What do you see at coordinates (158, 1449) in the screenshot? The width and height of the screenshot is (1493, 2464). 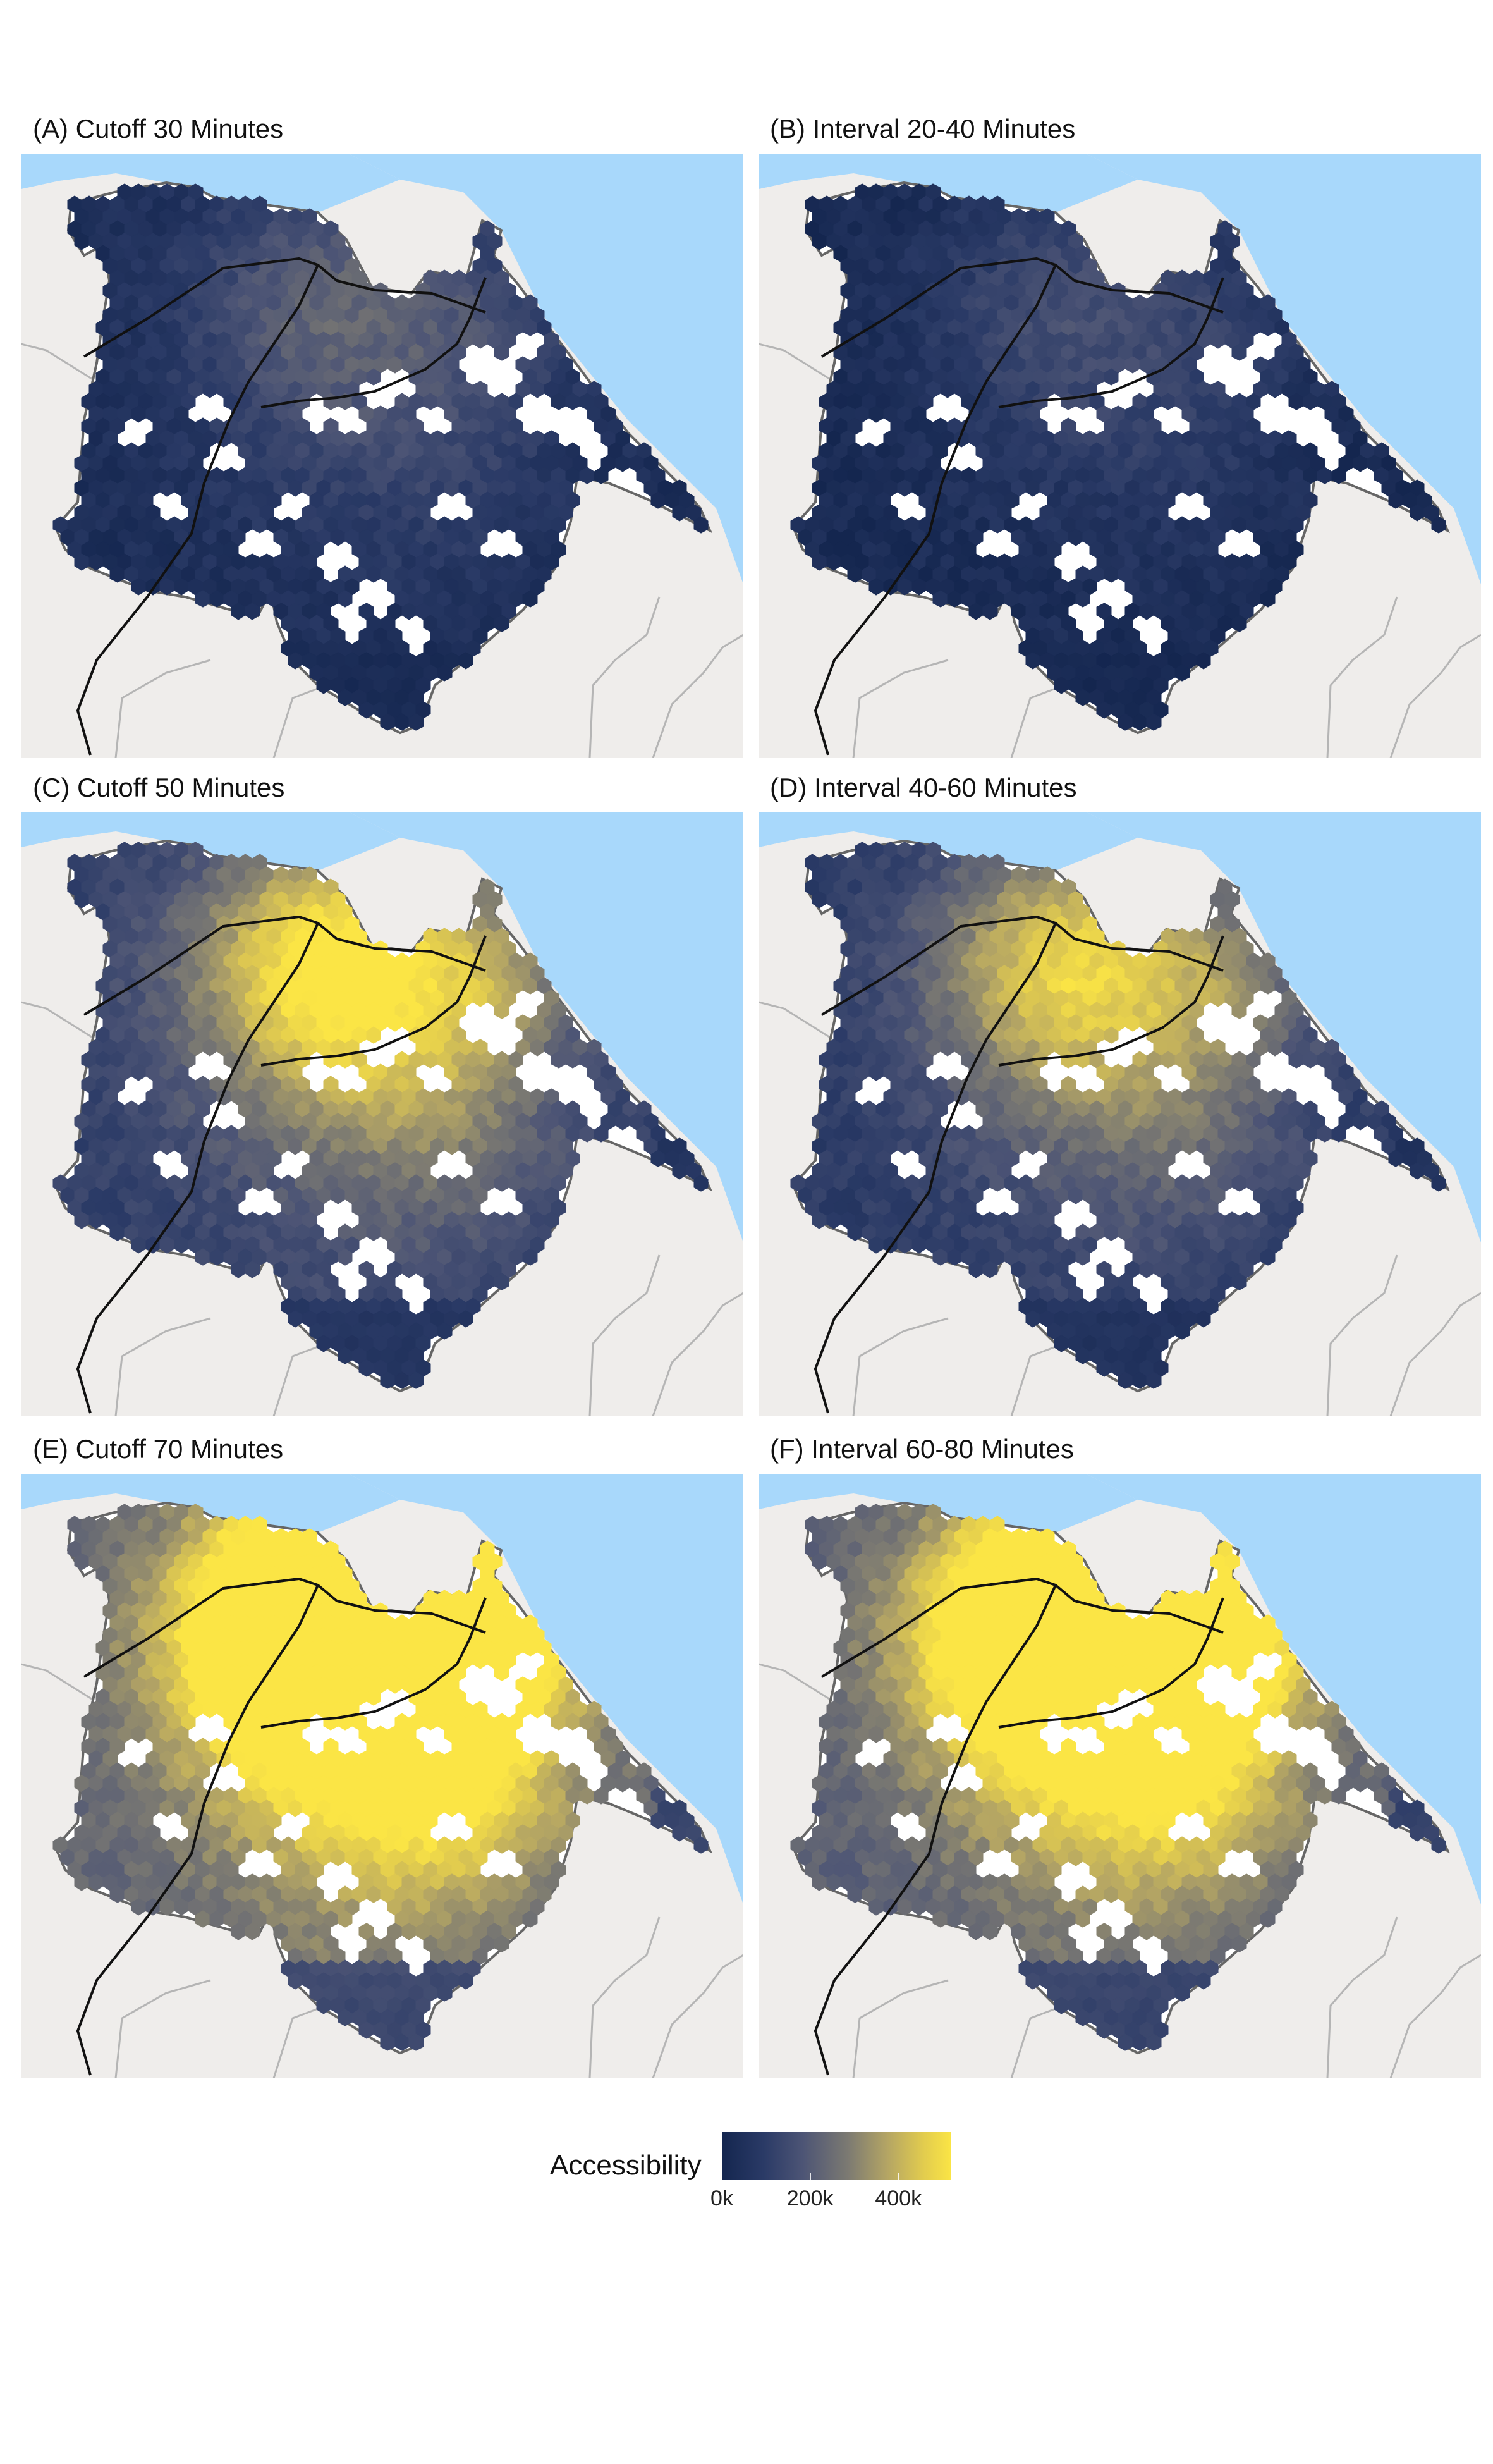 I see `panel-title: (E) Cutoff 70 Minutes` at bounding box center [158, 1449].